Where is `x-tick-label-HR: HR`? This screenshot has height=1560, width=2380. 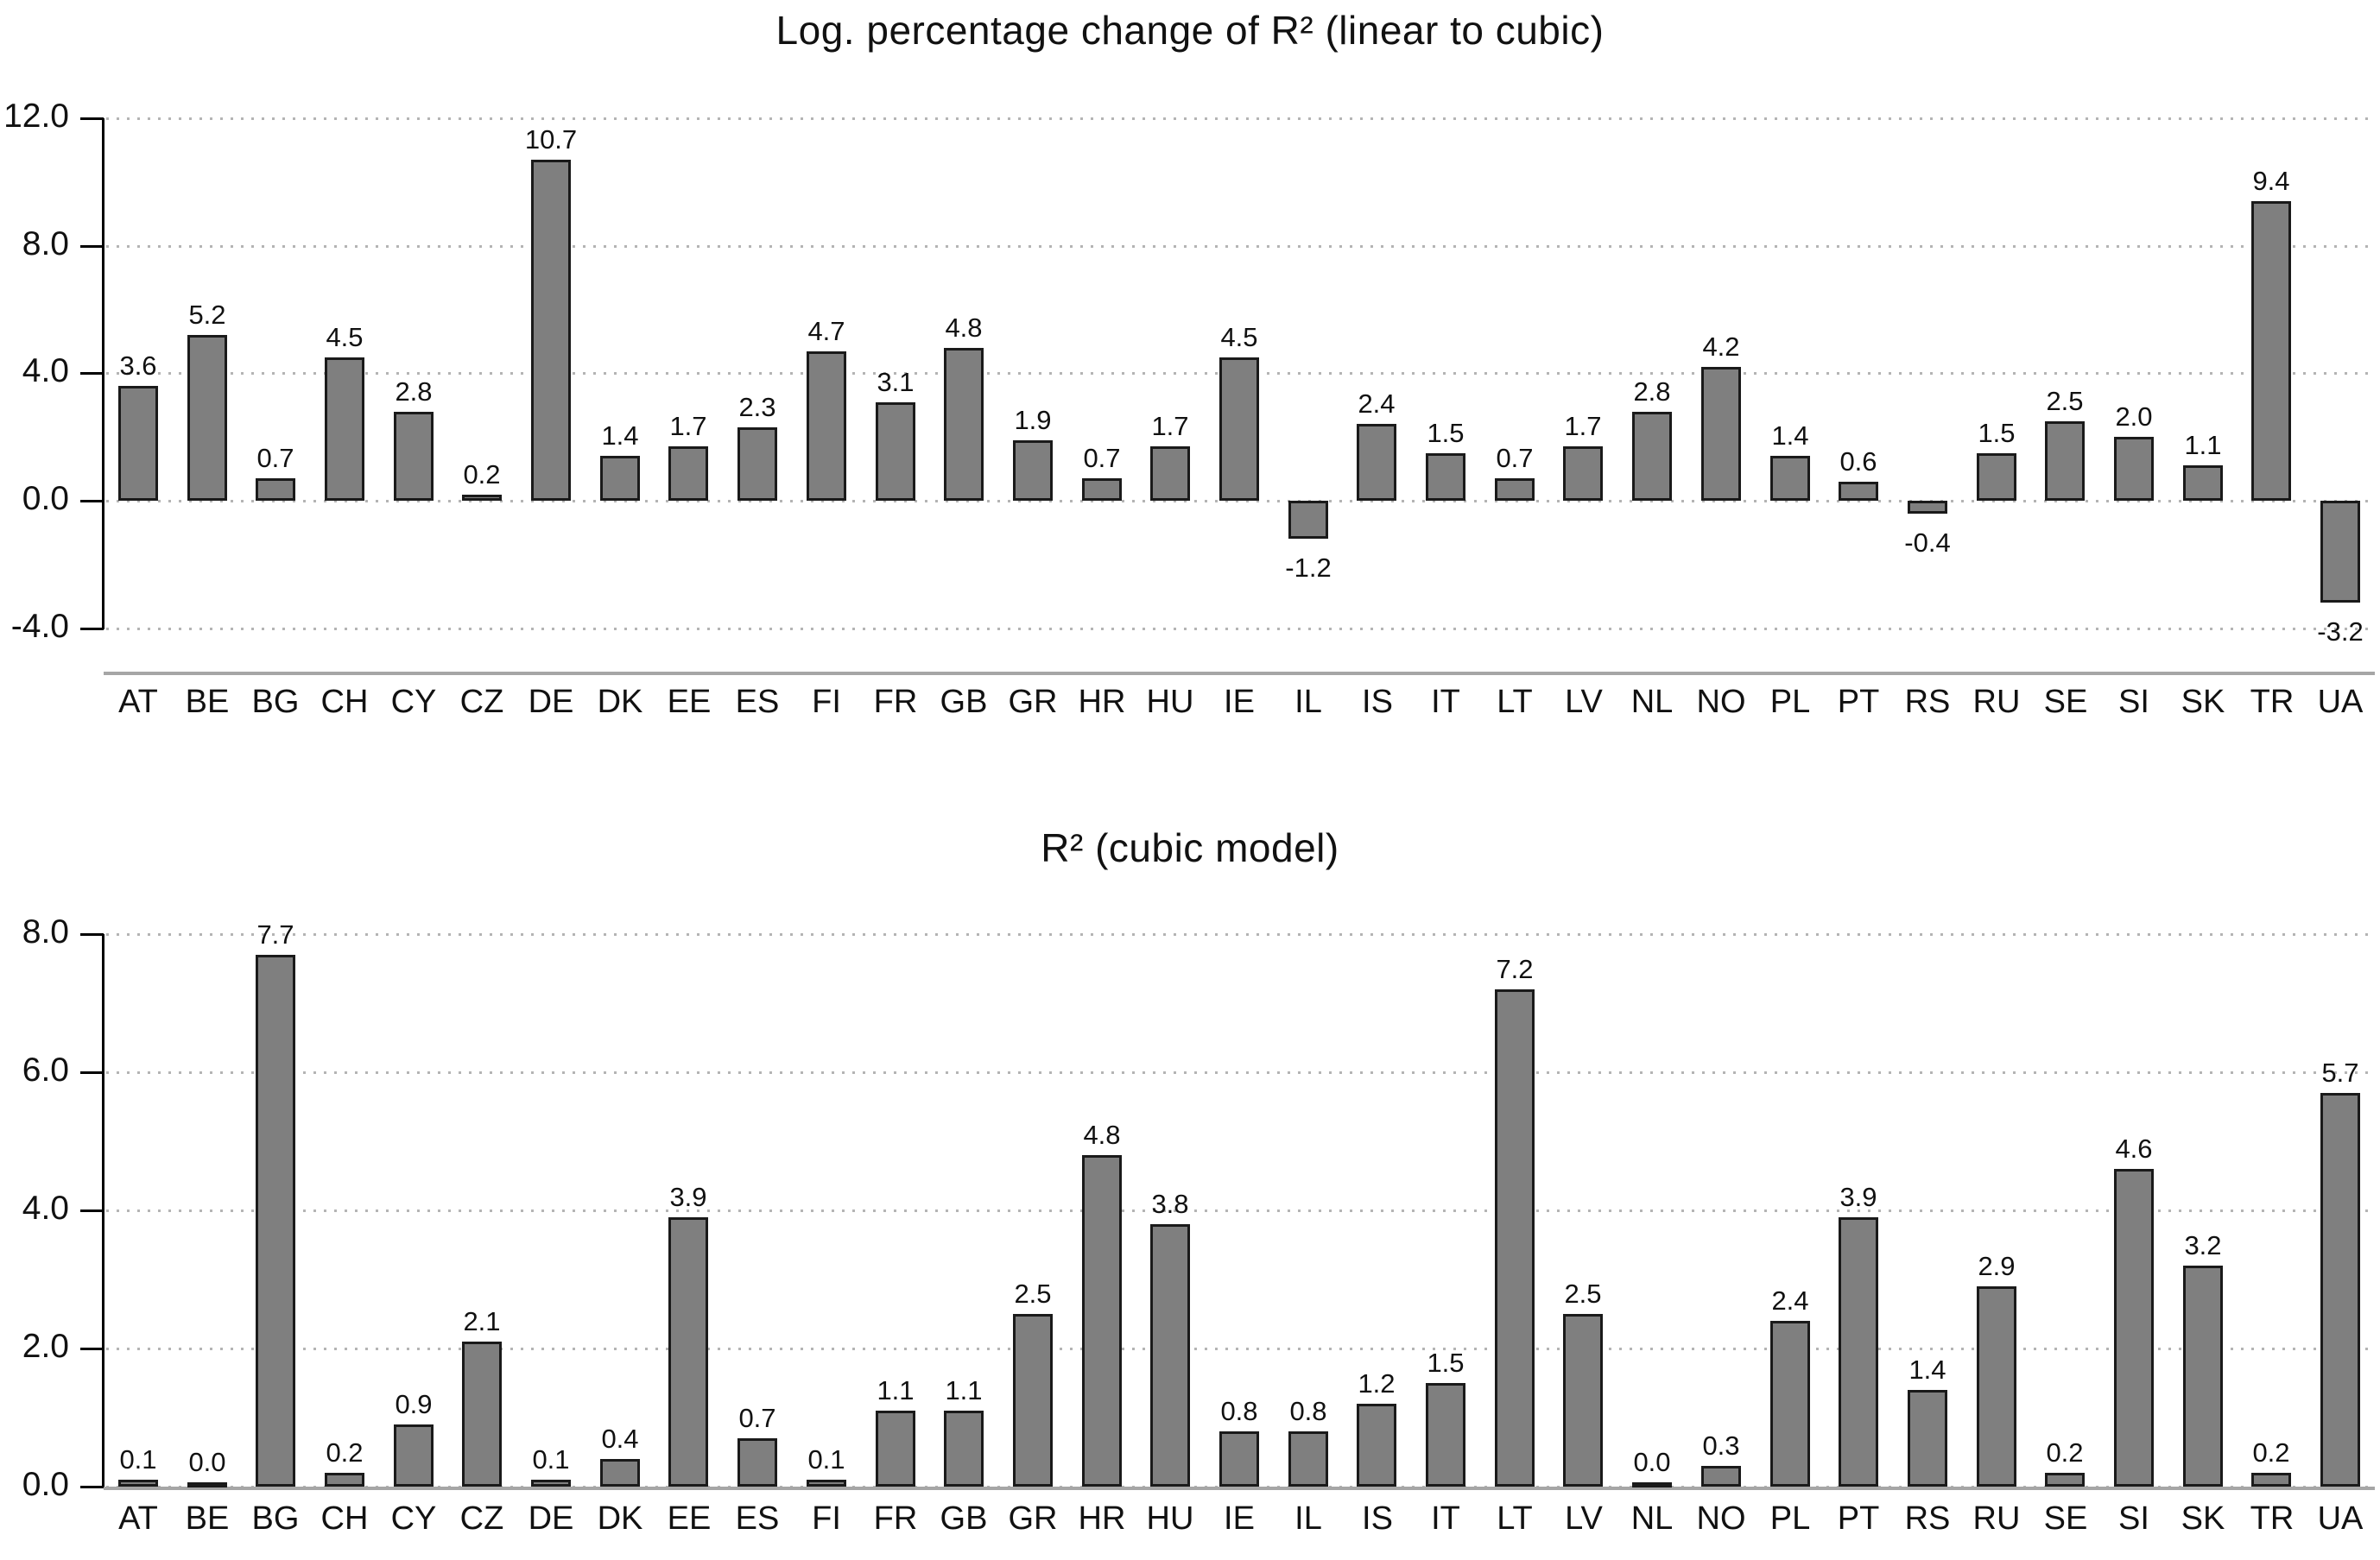 x-tick-label-HR: HR is located at coordinates (1102, 1518).